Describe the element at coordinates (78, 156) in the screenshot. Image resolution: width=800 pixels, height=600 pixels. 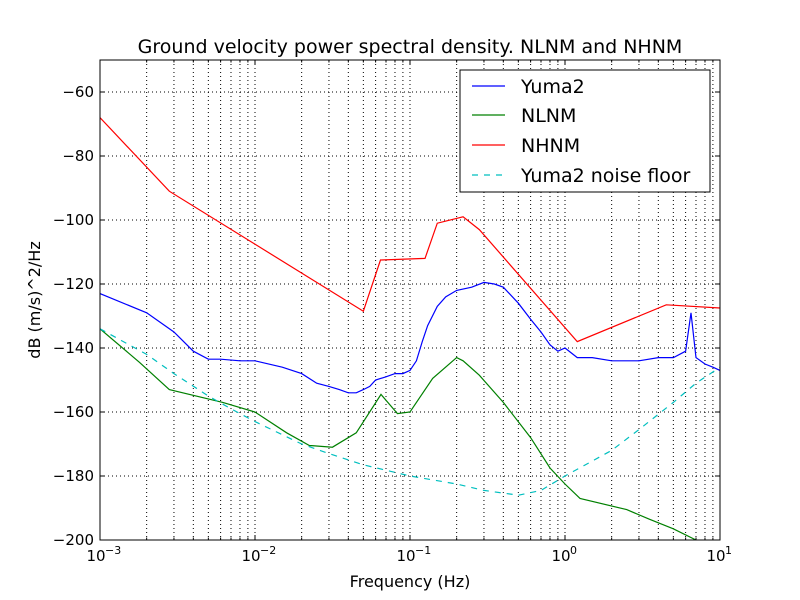
I see `y-tick-label: −80` at that location.